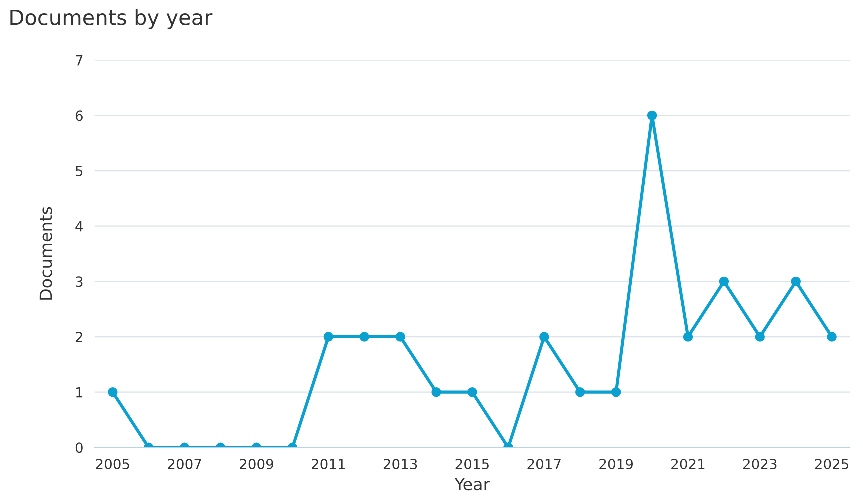  What do you see at coordinates (401, 464) in the screenshot?
I see `x-tick-label: 2013` at bounding box center [401, 464].